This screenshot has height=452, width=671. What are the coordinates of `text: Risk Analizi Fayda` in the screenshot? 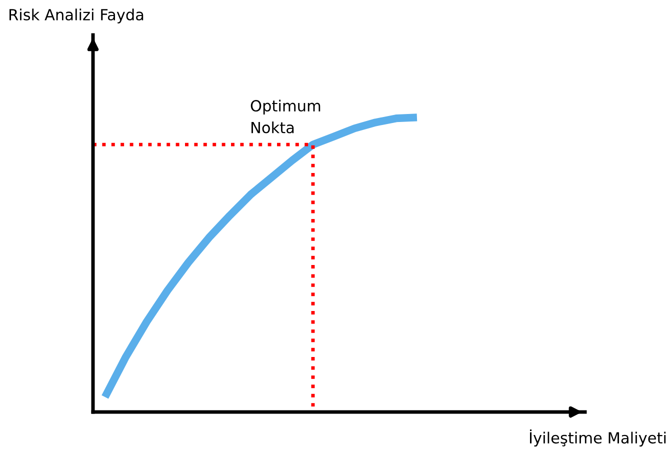 It's located at (77, 16).